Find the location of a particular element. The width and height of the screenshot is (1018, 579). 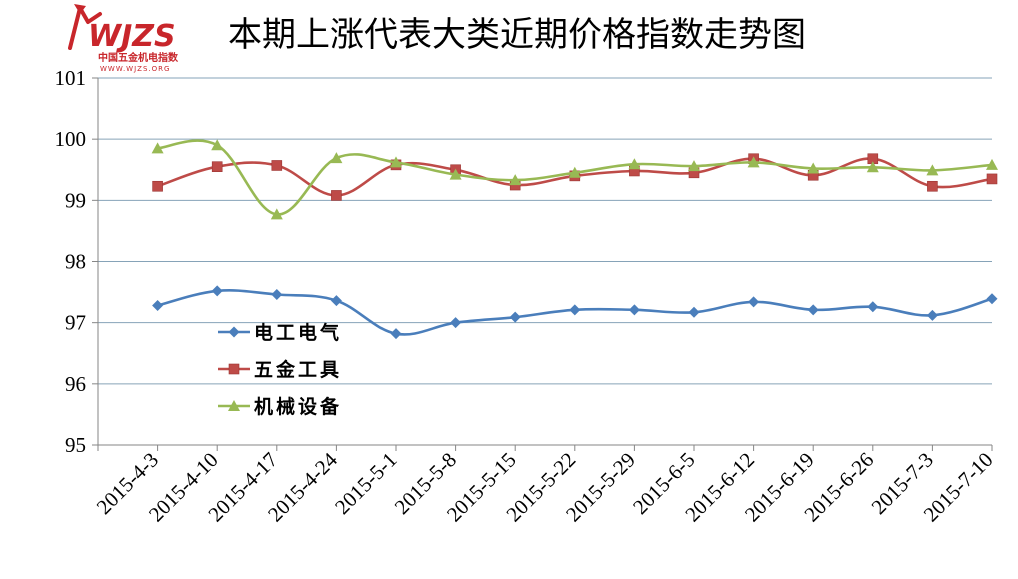

y-tick-label: 101 is located at coordinates (71, 78).